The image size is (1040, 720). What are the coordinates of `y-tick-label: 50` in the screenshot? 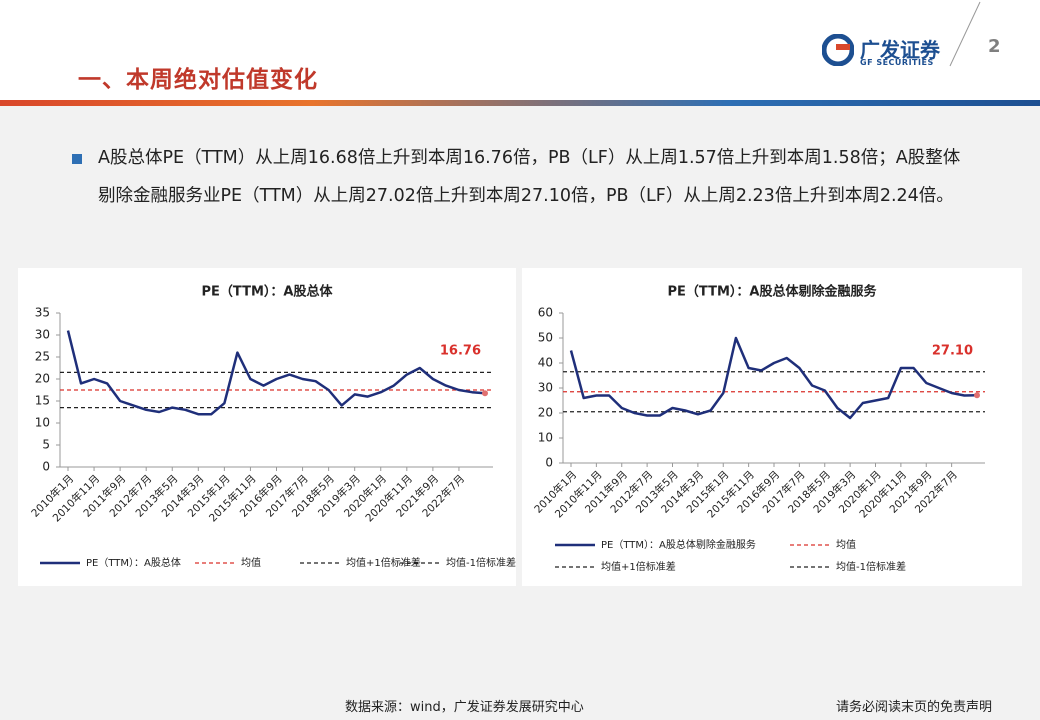 It's located at (545, 338).